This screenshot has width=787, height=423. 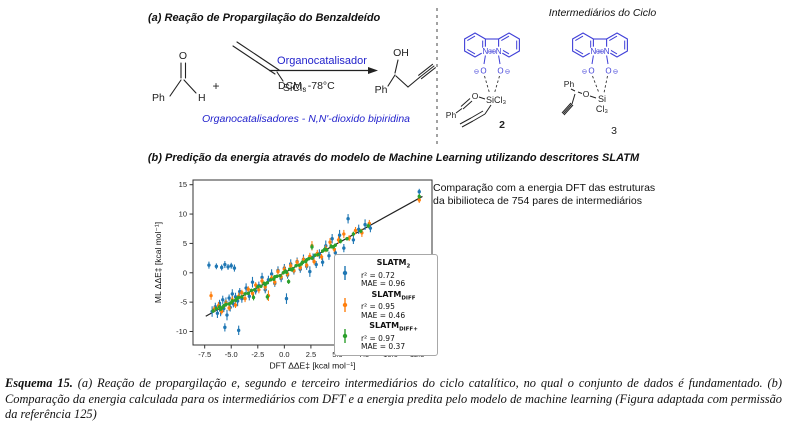 What do you see at coordinates (614, 131) in the screenshot?
I see `intermediate-3-number: 3` at bounding box center [614, 131].